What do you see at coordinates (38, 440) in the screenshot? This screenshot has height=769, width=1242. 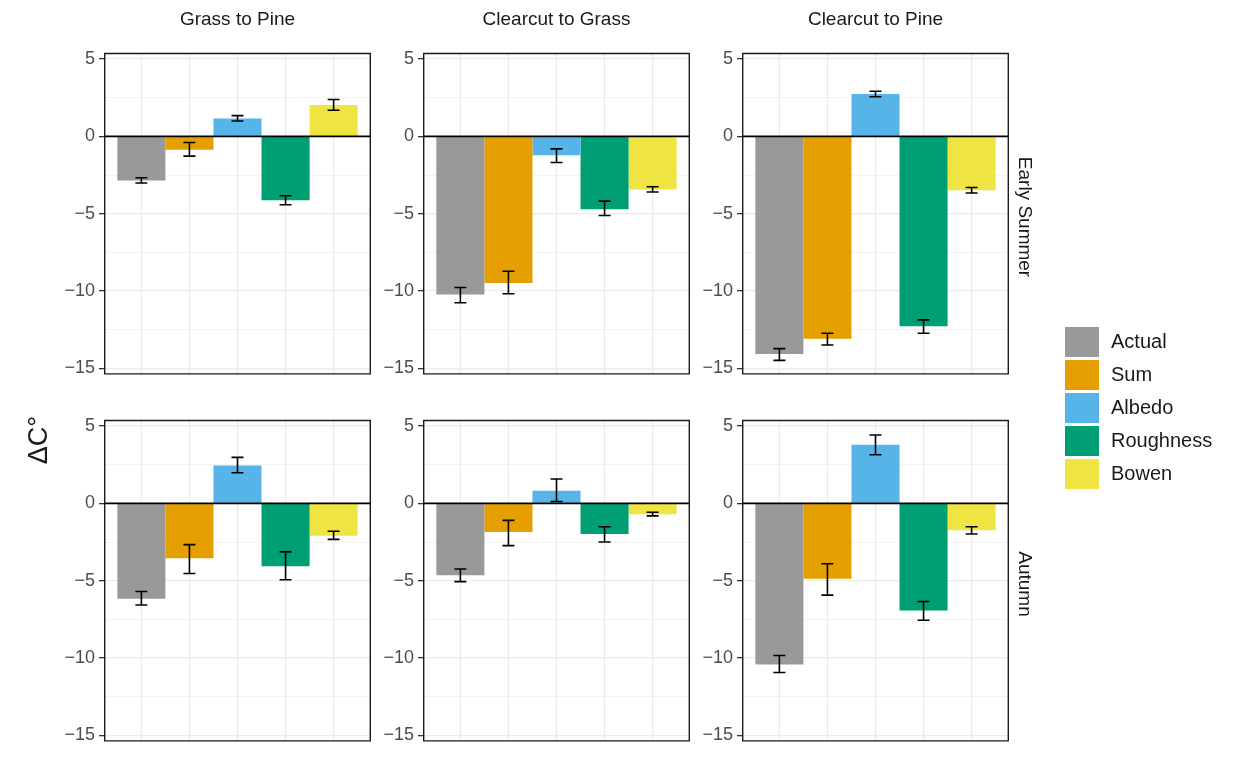 I see `y-axis-title: ΔC°` at bounding box center [38, 440].